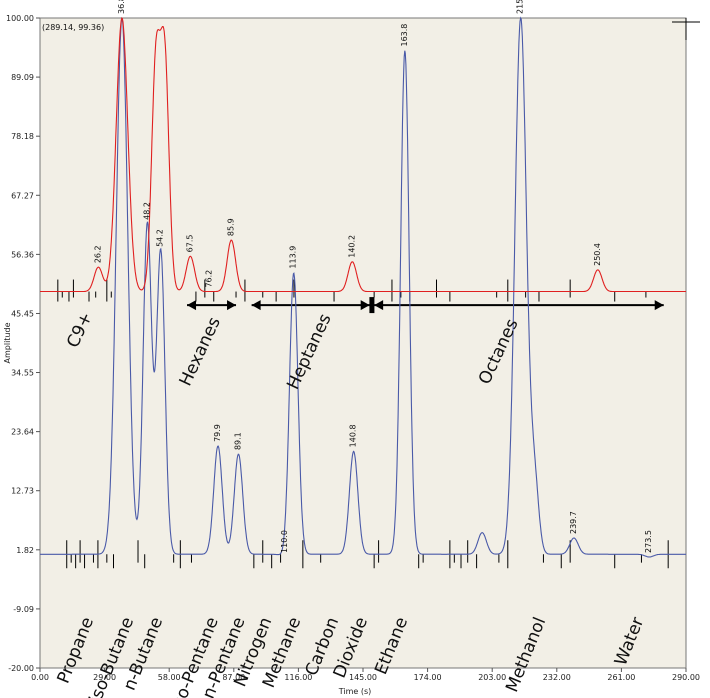  What do you see at coordinates (22, 254) in the screenshot?
I see `y-tick-label: 56.36` at bounding box center [22, 254].